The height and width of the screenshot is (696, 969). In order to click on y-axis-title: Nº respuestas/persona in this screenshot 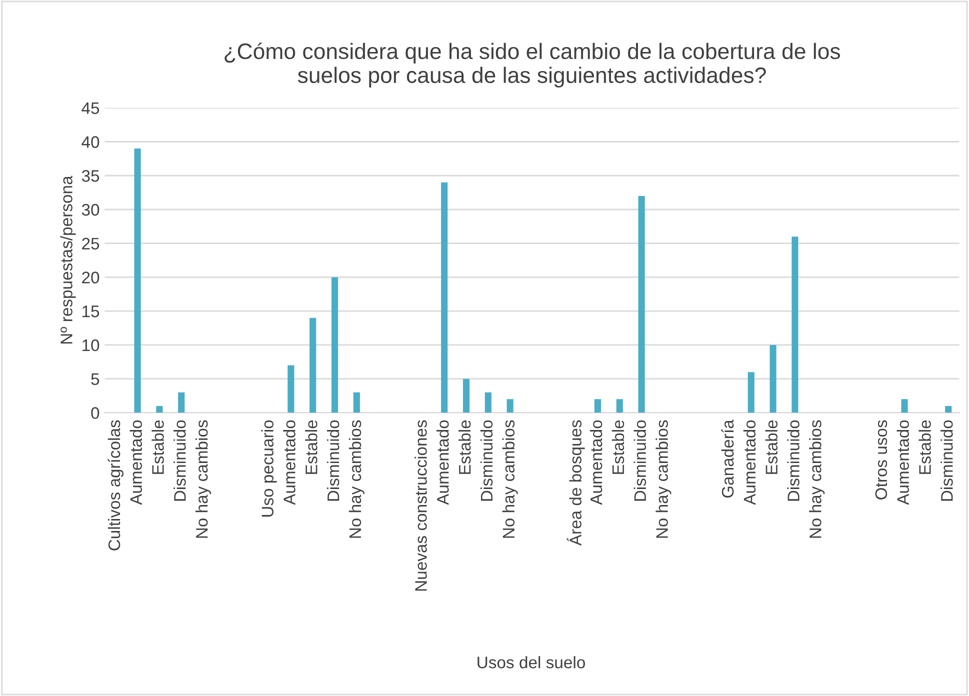, I will do `click(68, 260)`.